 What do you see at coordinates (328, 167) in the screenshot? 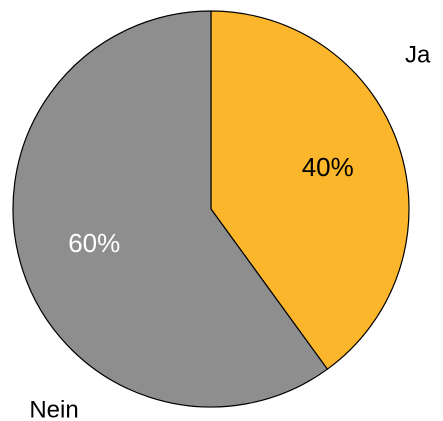
I see `pie-value-label-ja: 40%` at bounding box center [328, 167].